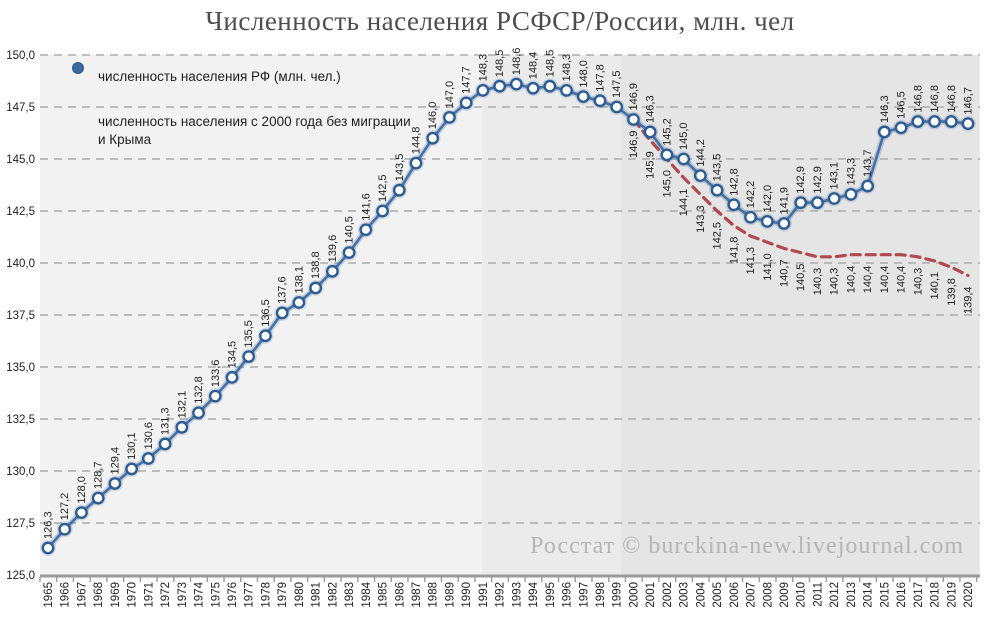 The image size is (1000, 623). What do you see at coordinates (747, 546) in the screenshot?
I see `watermark: Росстат © burckina-new.livejournal.com` at bounding box center [747, 546].